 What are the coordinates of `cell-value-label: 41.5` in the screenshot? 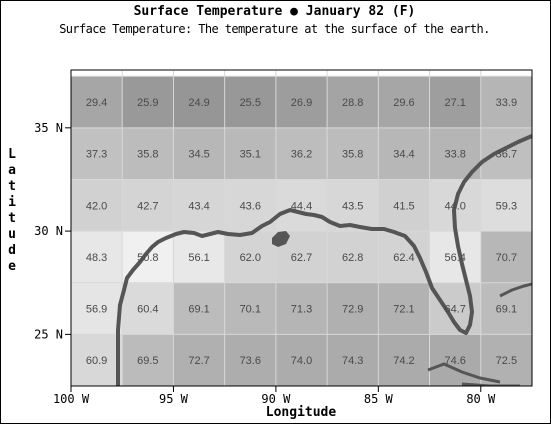 It's located at (403, 206).